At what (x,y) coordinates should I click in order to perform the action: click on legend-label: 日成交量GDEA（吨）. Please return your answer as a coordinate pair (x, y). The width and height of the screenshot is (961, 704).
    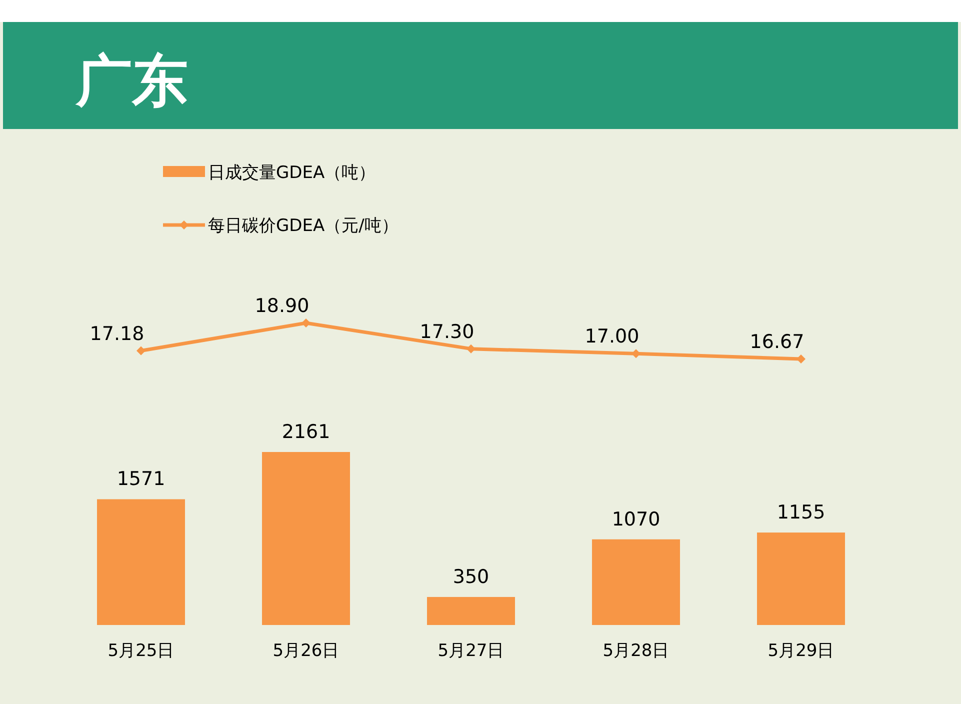
    Looking at the image, I should click on (292, 173).